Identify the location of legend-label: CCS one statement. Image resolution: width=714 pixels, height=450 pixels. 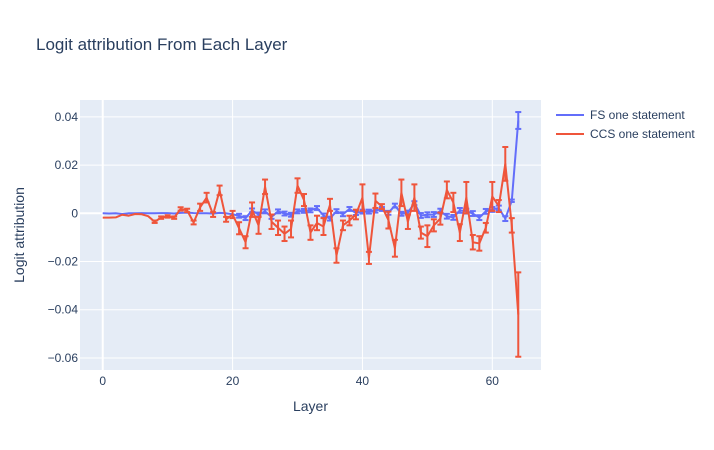
(642, 134).